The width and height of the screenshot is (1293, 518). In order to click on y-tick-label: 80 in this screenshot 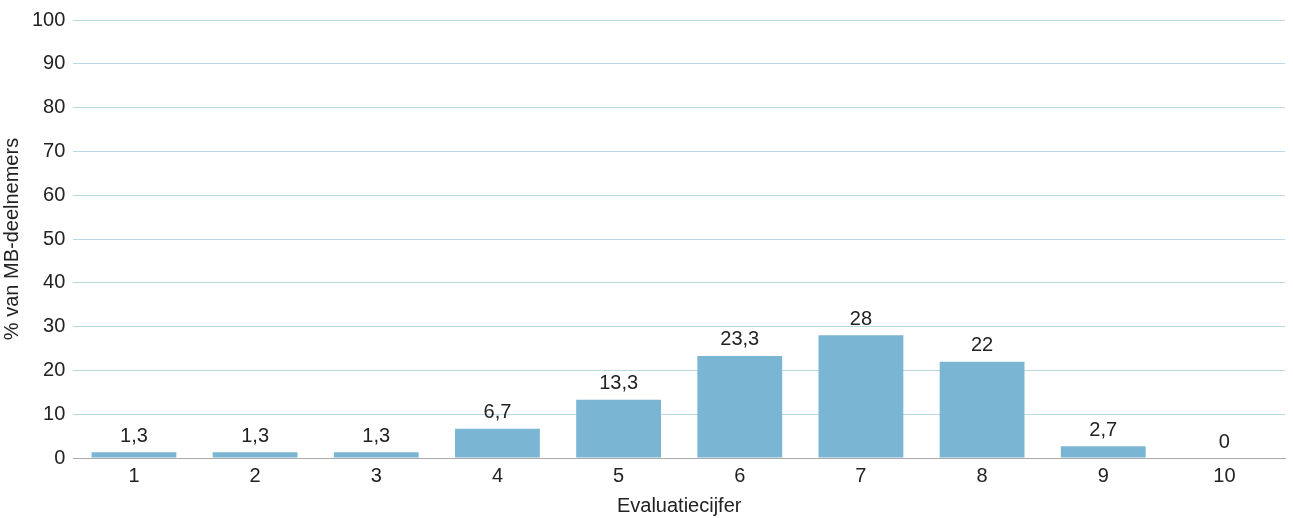, I will do `click(54, 106)`.